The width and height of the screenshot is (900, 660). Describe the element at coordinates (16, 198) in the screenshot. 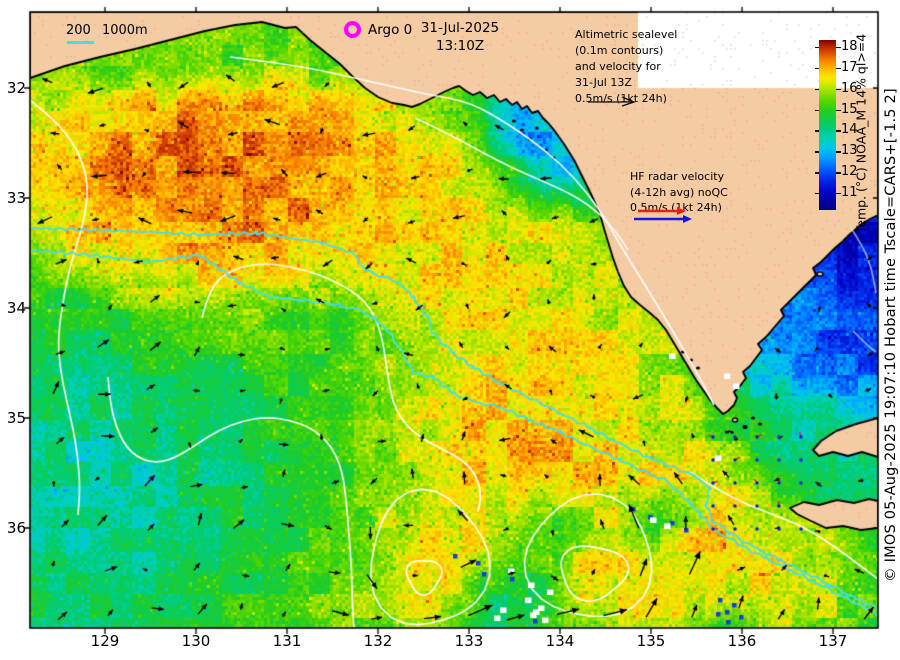

I see `y-tick-label-33: 33` at that location.